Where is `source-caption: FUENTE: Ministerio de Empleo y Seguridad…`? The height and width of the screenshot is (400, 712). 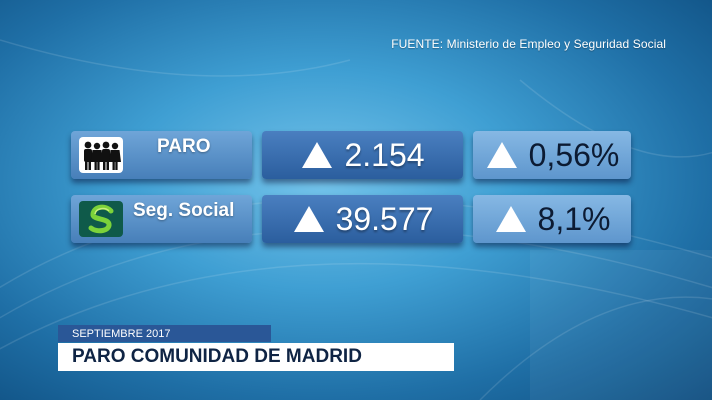
source-caption: FUENTE: Ministerio de Empleo y Seguridad… is located at coordinates (528, 44).